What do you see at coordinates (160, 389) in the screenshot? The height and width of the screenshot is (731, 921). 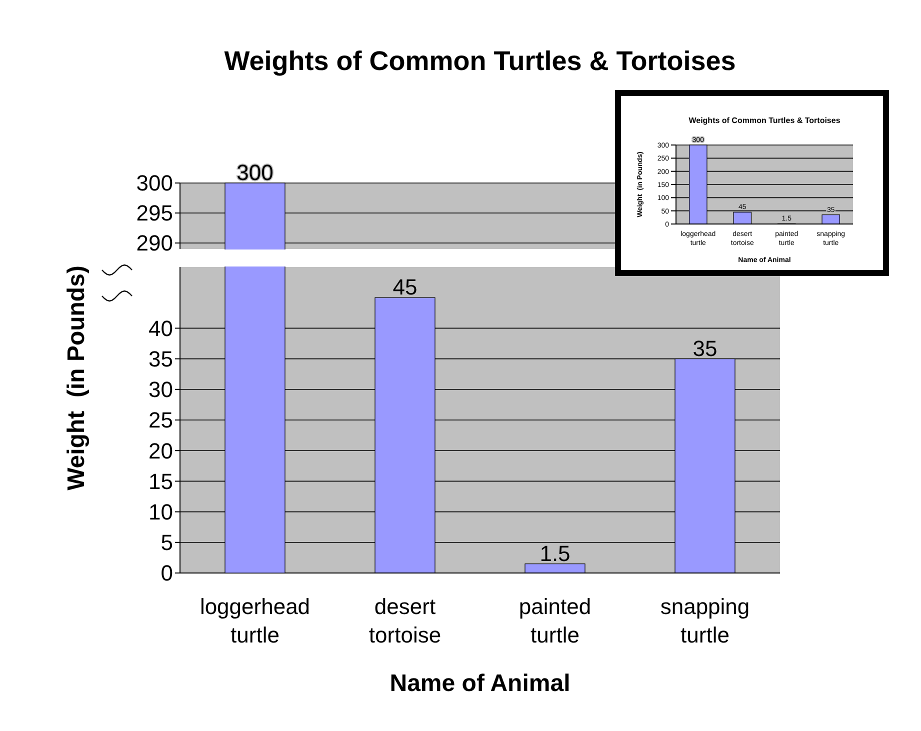 I see `y-tick-label: 30` at bounding box center [160, 389].